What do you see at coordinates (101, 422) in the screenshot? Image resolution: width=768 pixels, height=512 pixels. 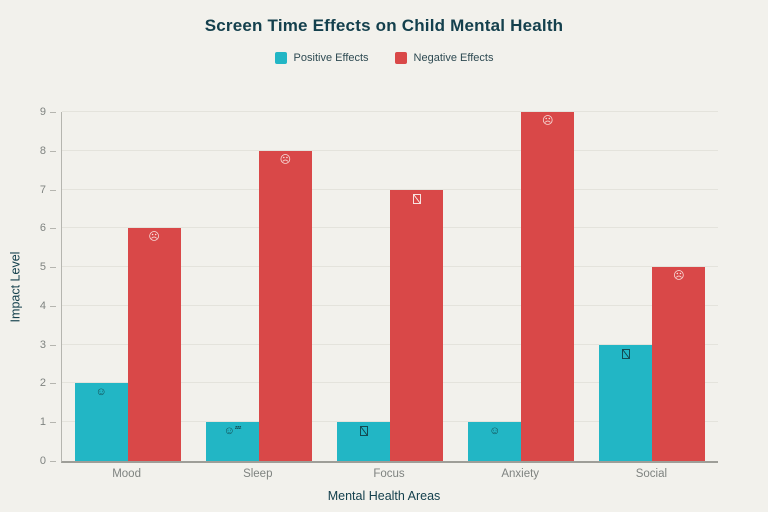 I see `bar-positive-mood: ☺` at bounding box center [101, 422].